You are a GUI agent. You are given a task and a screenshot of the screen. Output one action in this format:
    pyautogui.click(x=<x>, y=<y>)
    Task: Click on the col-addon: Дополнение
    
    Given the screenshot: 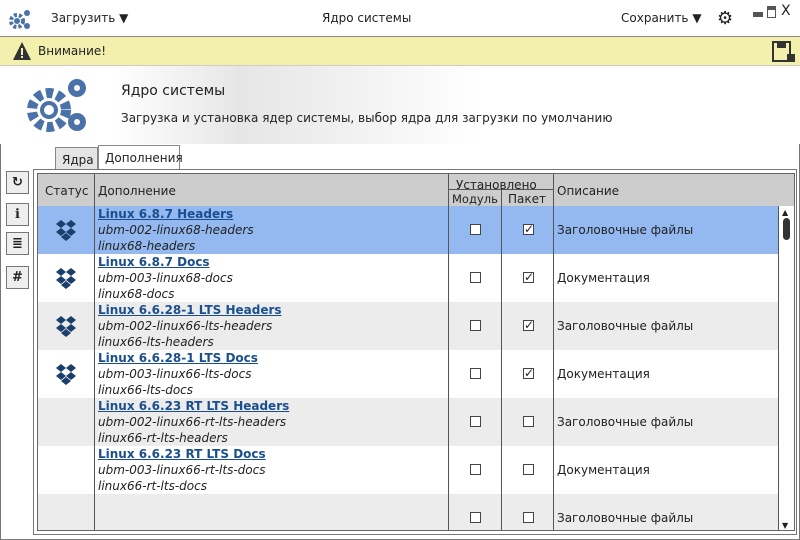 What is the action you would take?
    pyautogui.click(x=137, y=191)
    